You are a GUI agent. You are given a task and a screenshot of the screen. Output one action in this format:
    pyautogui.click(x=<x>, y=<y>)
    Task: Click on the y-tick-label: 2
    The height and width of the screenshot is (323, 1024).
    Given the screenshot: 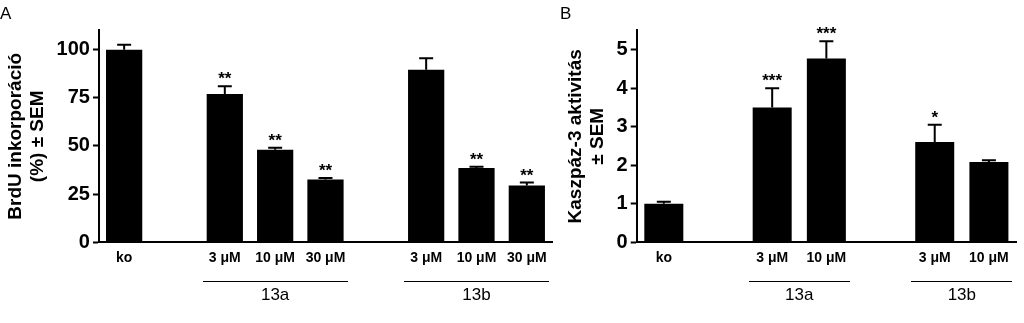 What is the action you would take?
    pyautogui.click(x=622, y=163)
    